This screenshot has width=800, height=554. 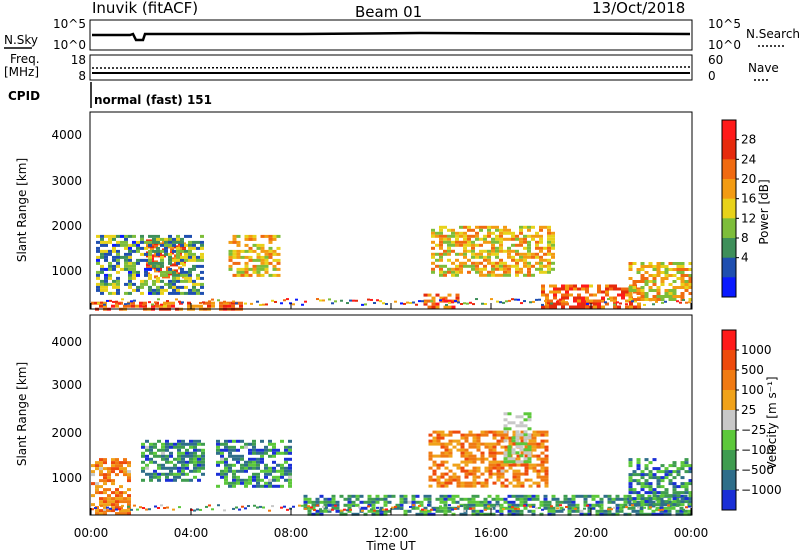 I want to click on x-tick-label: 08:00, so click(x=291, y=533).